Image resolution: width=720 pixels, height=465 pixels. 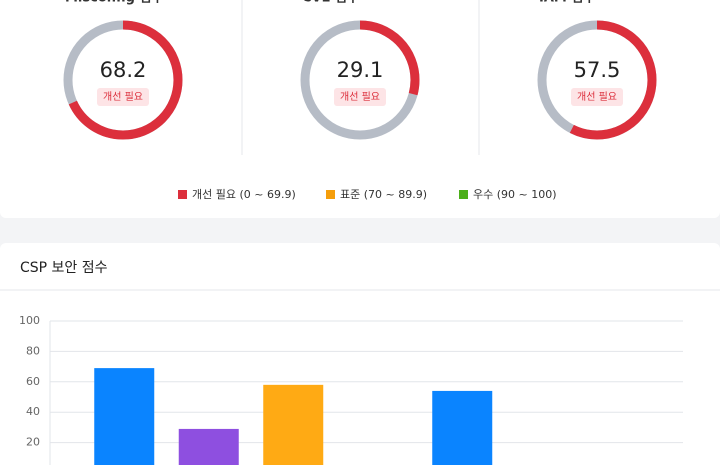 What do you see at coordinates (114, 3) in the screenshot?
I see `gauge-title: Misconfig 점수` at bounding box center [114, 3].